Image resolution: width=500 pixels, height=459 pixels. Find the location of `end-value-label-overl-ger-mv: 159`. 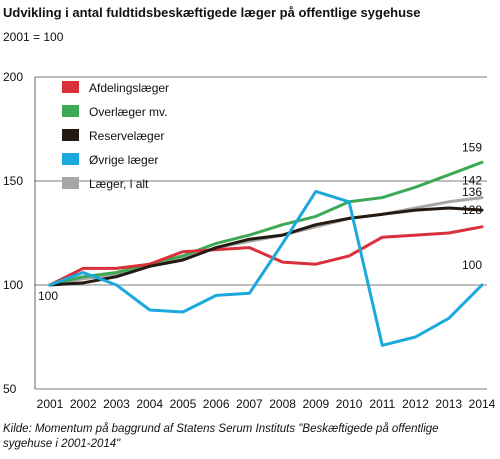

end-value-label-overl-ger-mv: 159 is located at coordinates (472, 147).